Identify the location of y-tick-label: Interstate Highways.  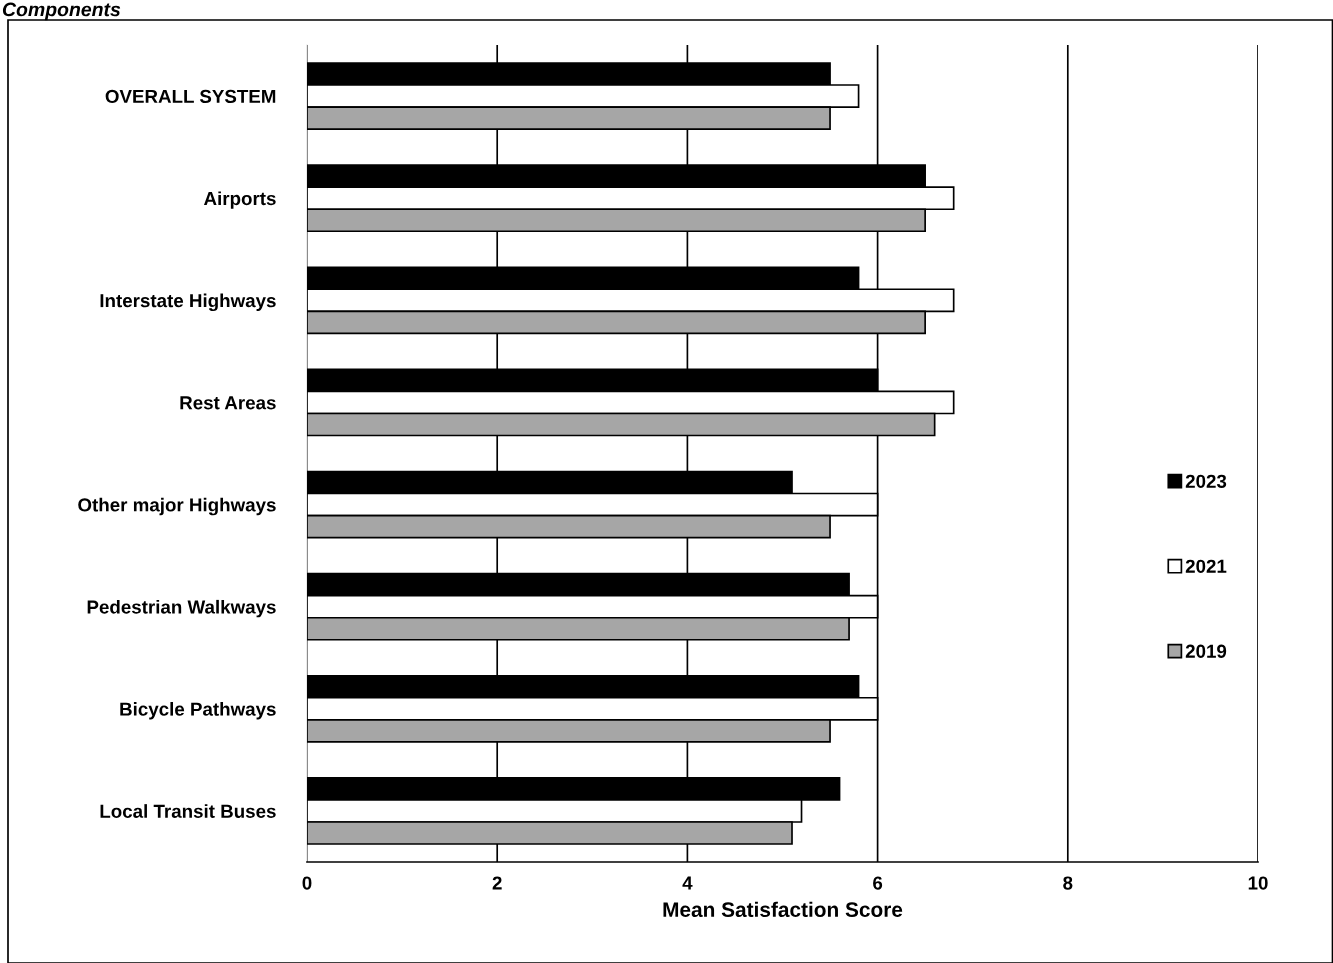
(188, 302).